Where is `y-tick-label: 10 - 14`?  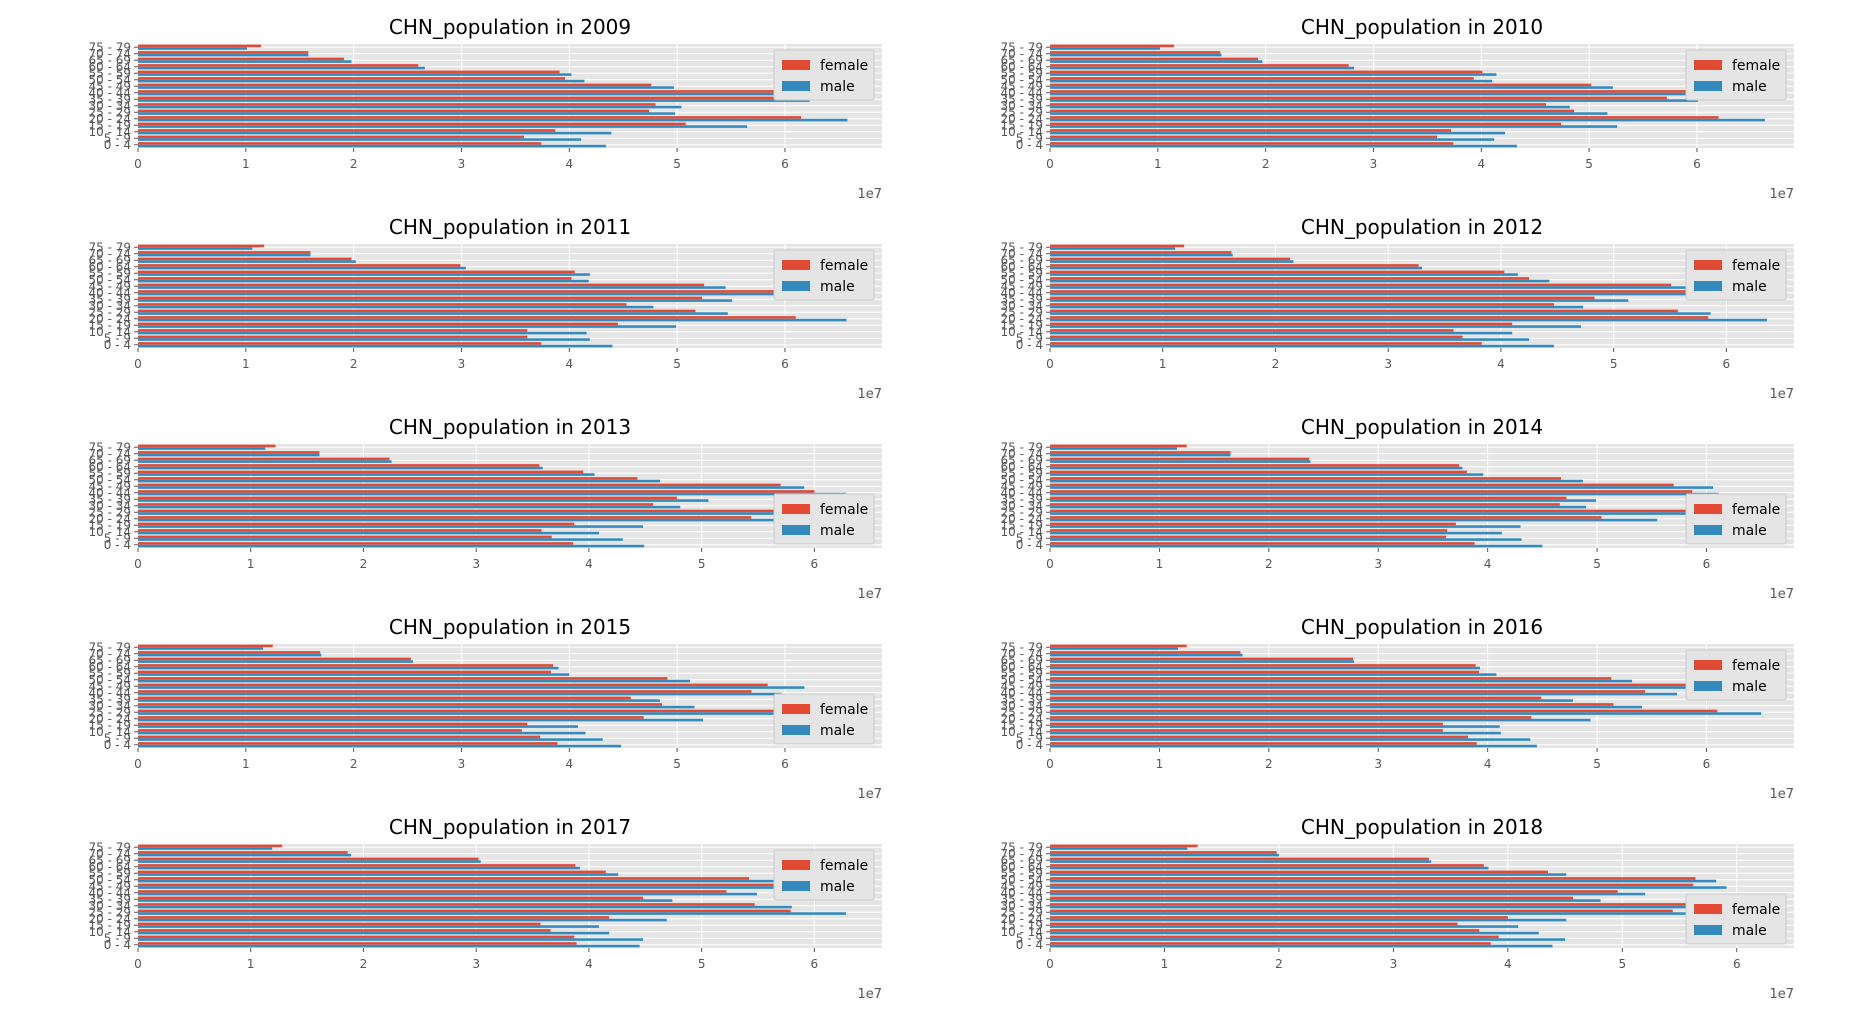
y-tick-label: 10 - 14 is located at coordinates (1022, 532).